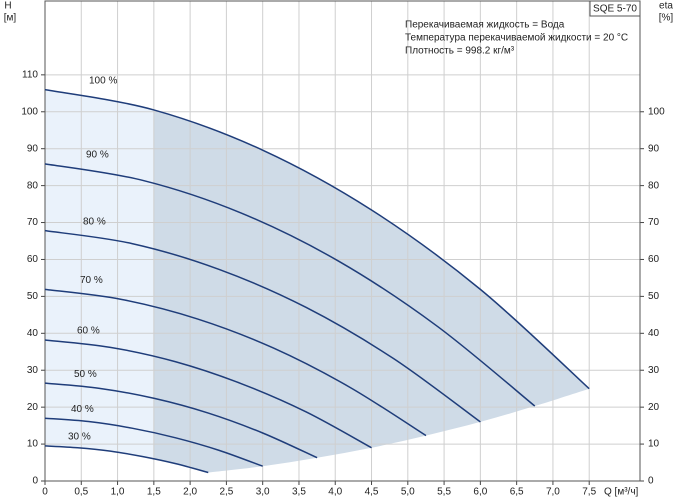  What do you see at coordinates (190, 492) in the screenshot?
I see `x-tick-label: 2,0` at bounding box center [190, 492].